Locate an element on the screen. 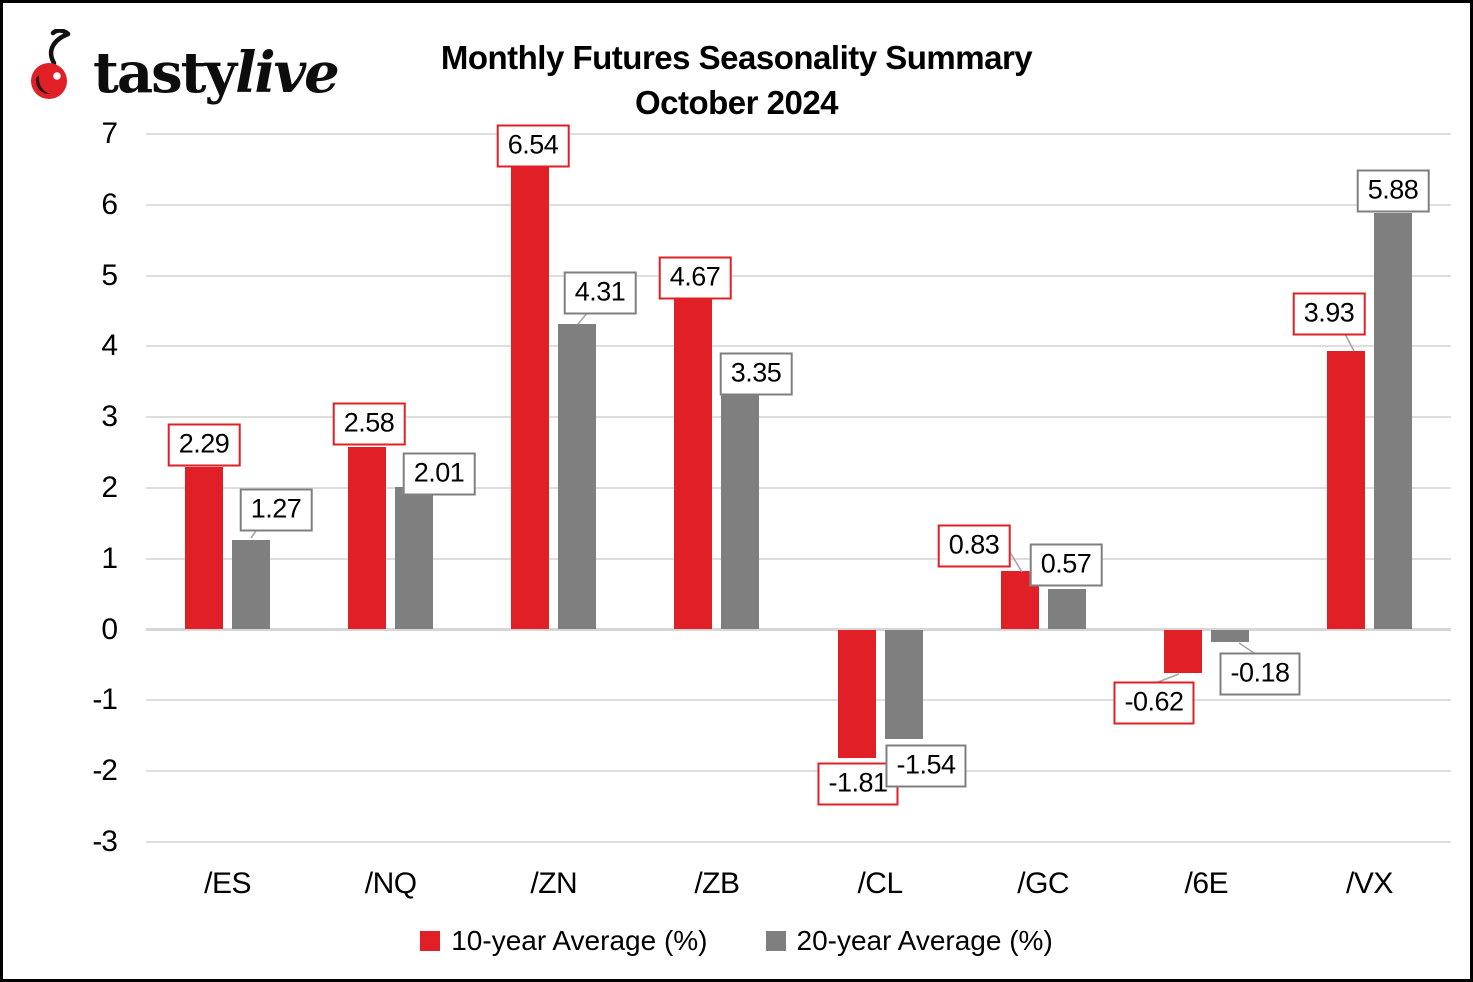 This screenshot has width=1473, height=982. bar-/6E-20yr is located at coordinates (1229, 636).